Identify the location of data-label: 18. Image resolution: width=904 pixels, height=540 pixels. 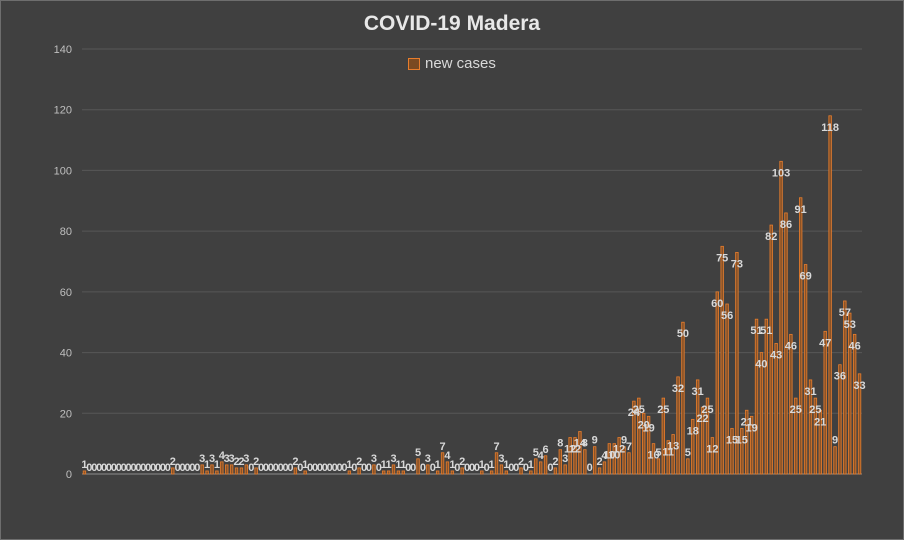
(693, 431).